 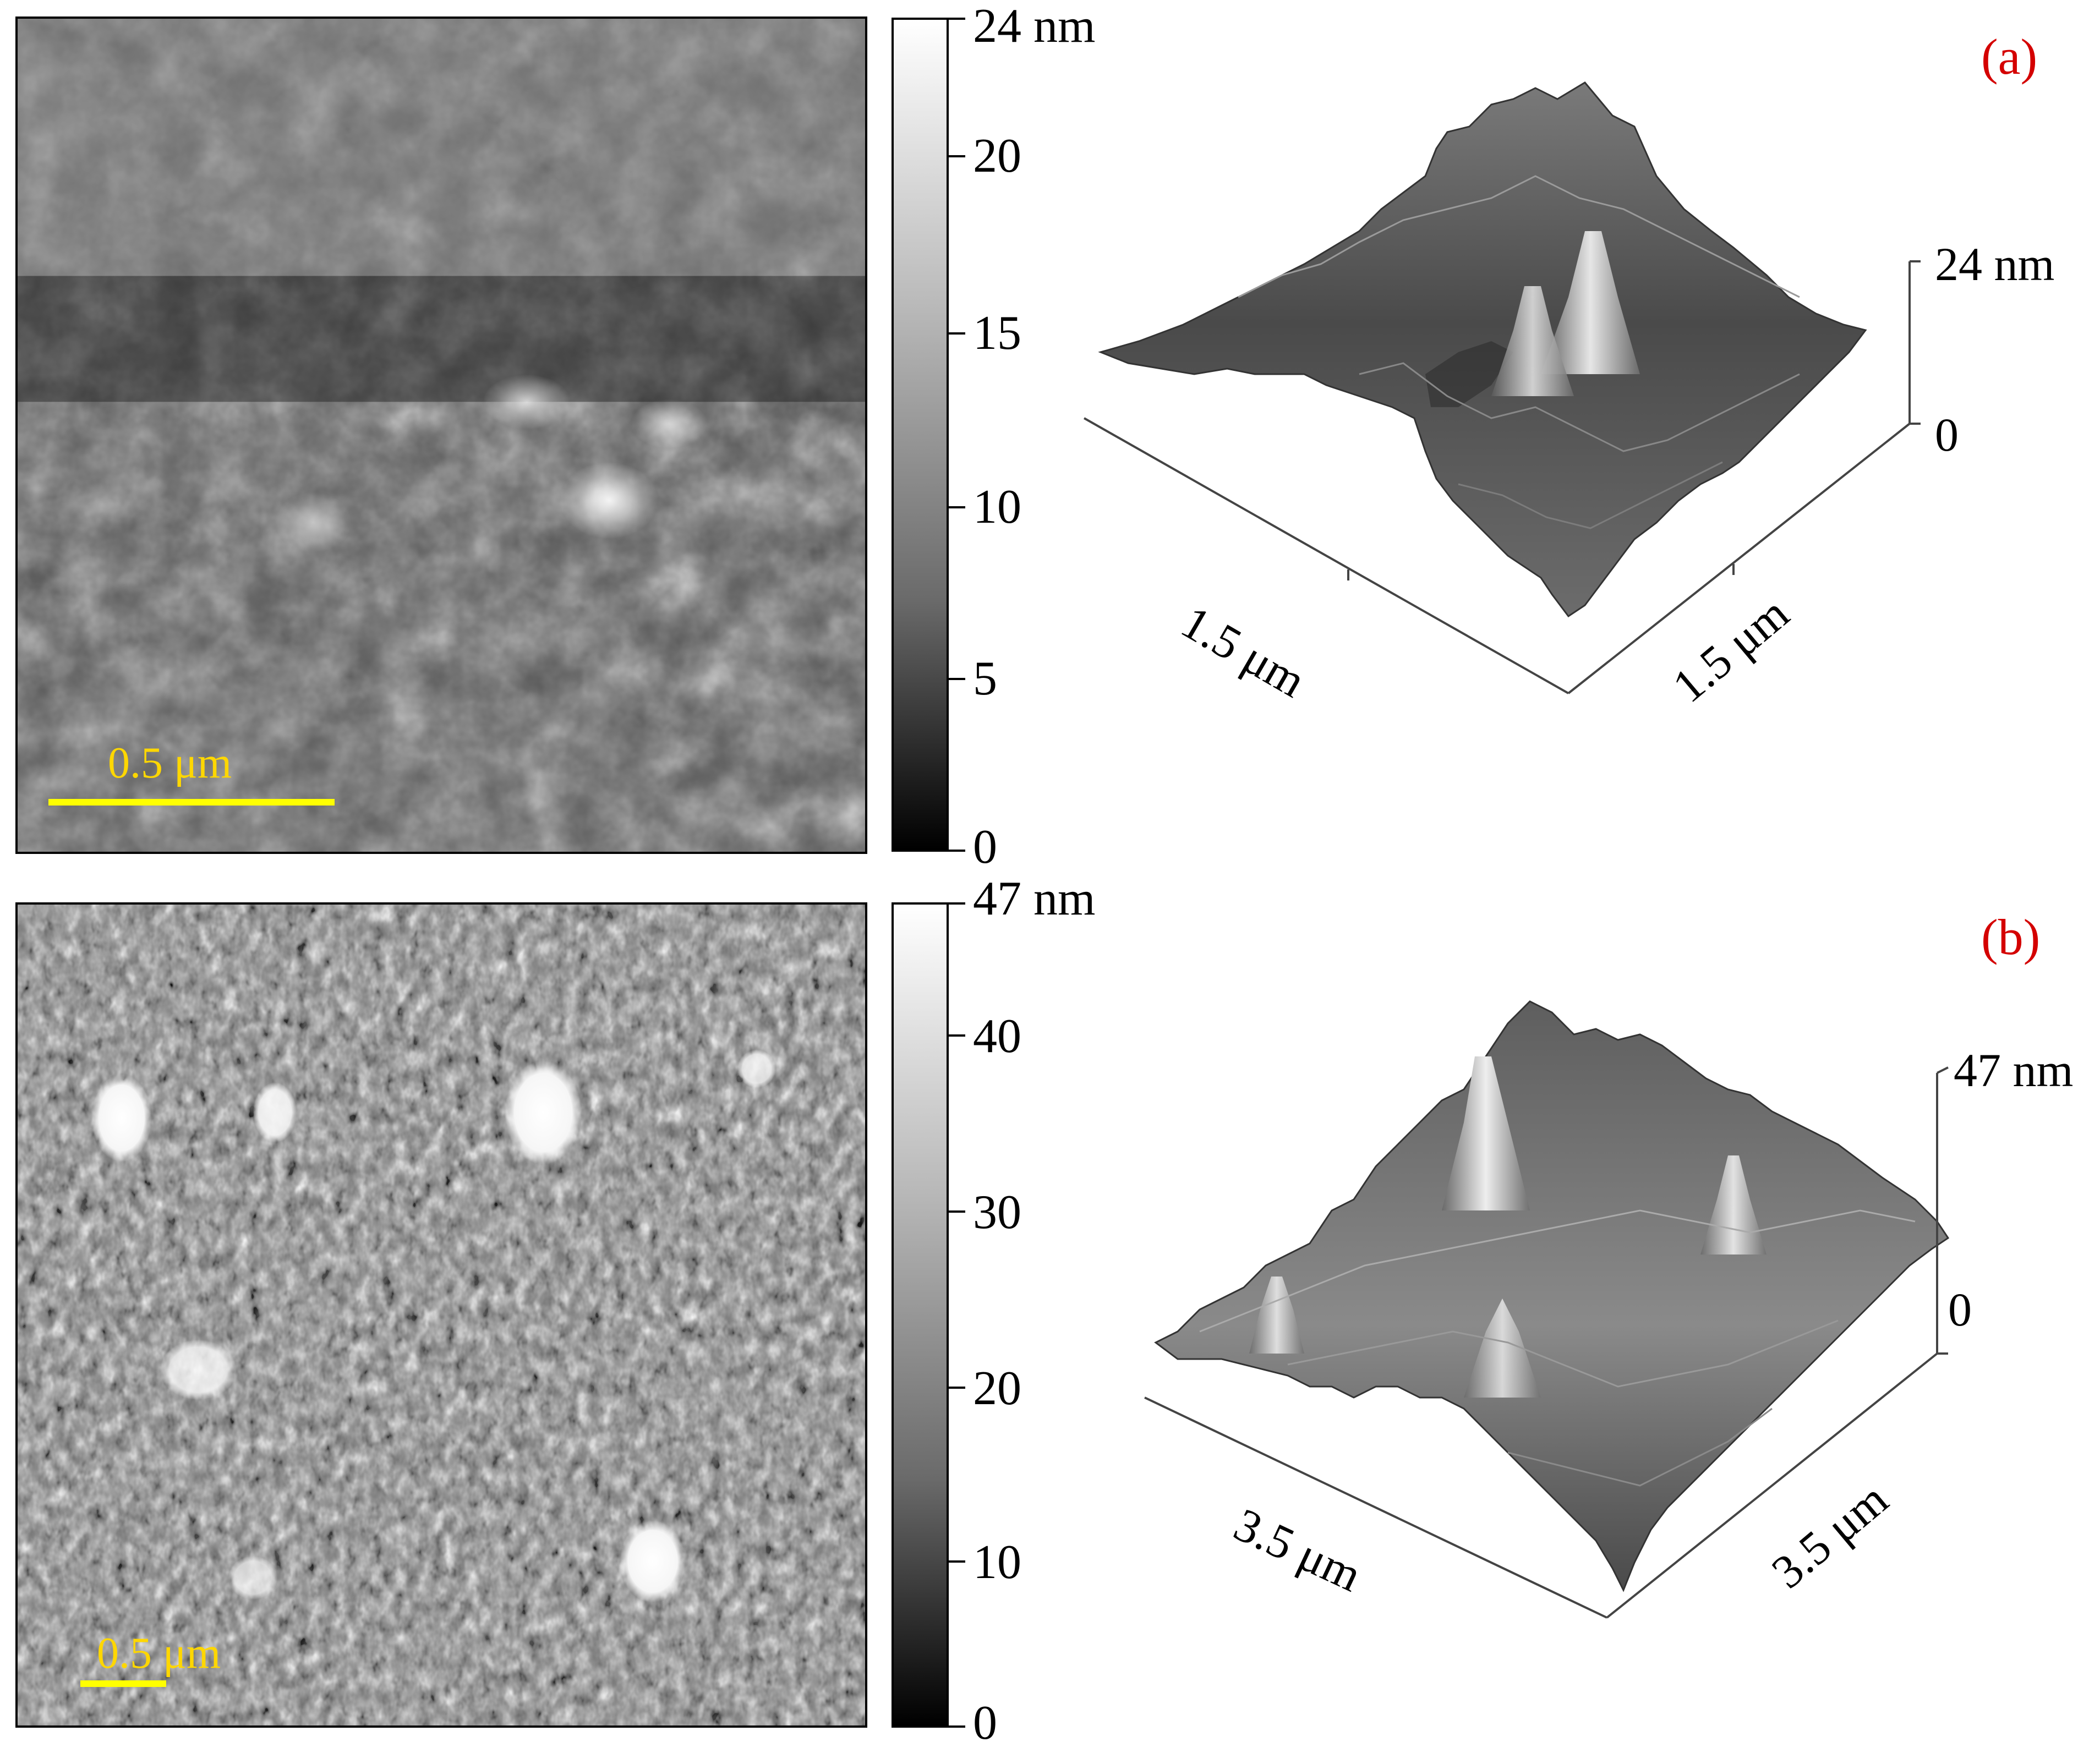 I want to click on y-axis-line-a, so click(x=1739, y=558).